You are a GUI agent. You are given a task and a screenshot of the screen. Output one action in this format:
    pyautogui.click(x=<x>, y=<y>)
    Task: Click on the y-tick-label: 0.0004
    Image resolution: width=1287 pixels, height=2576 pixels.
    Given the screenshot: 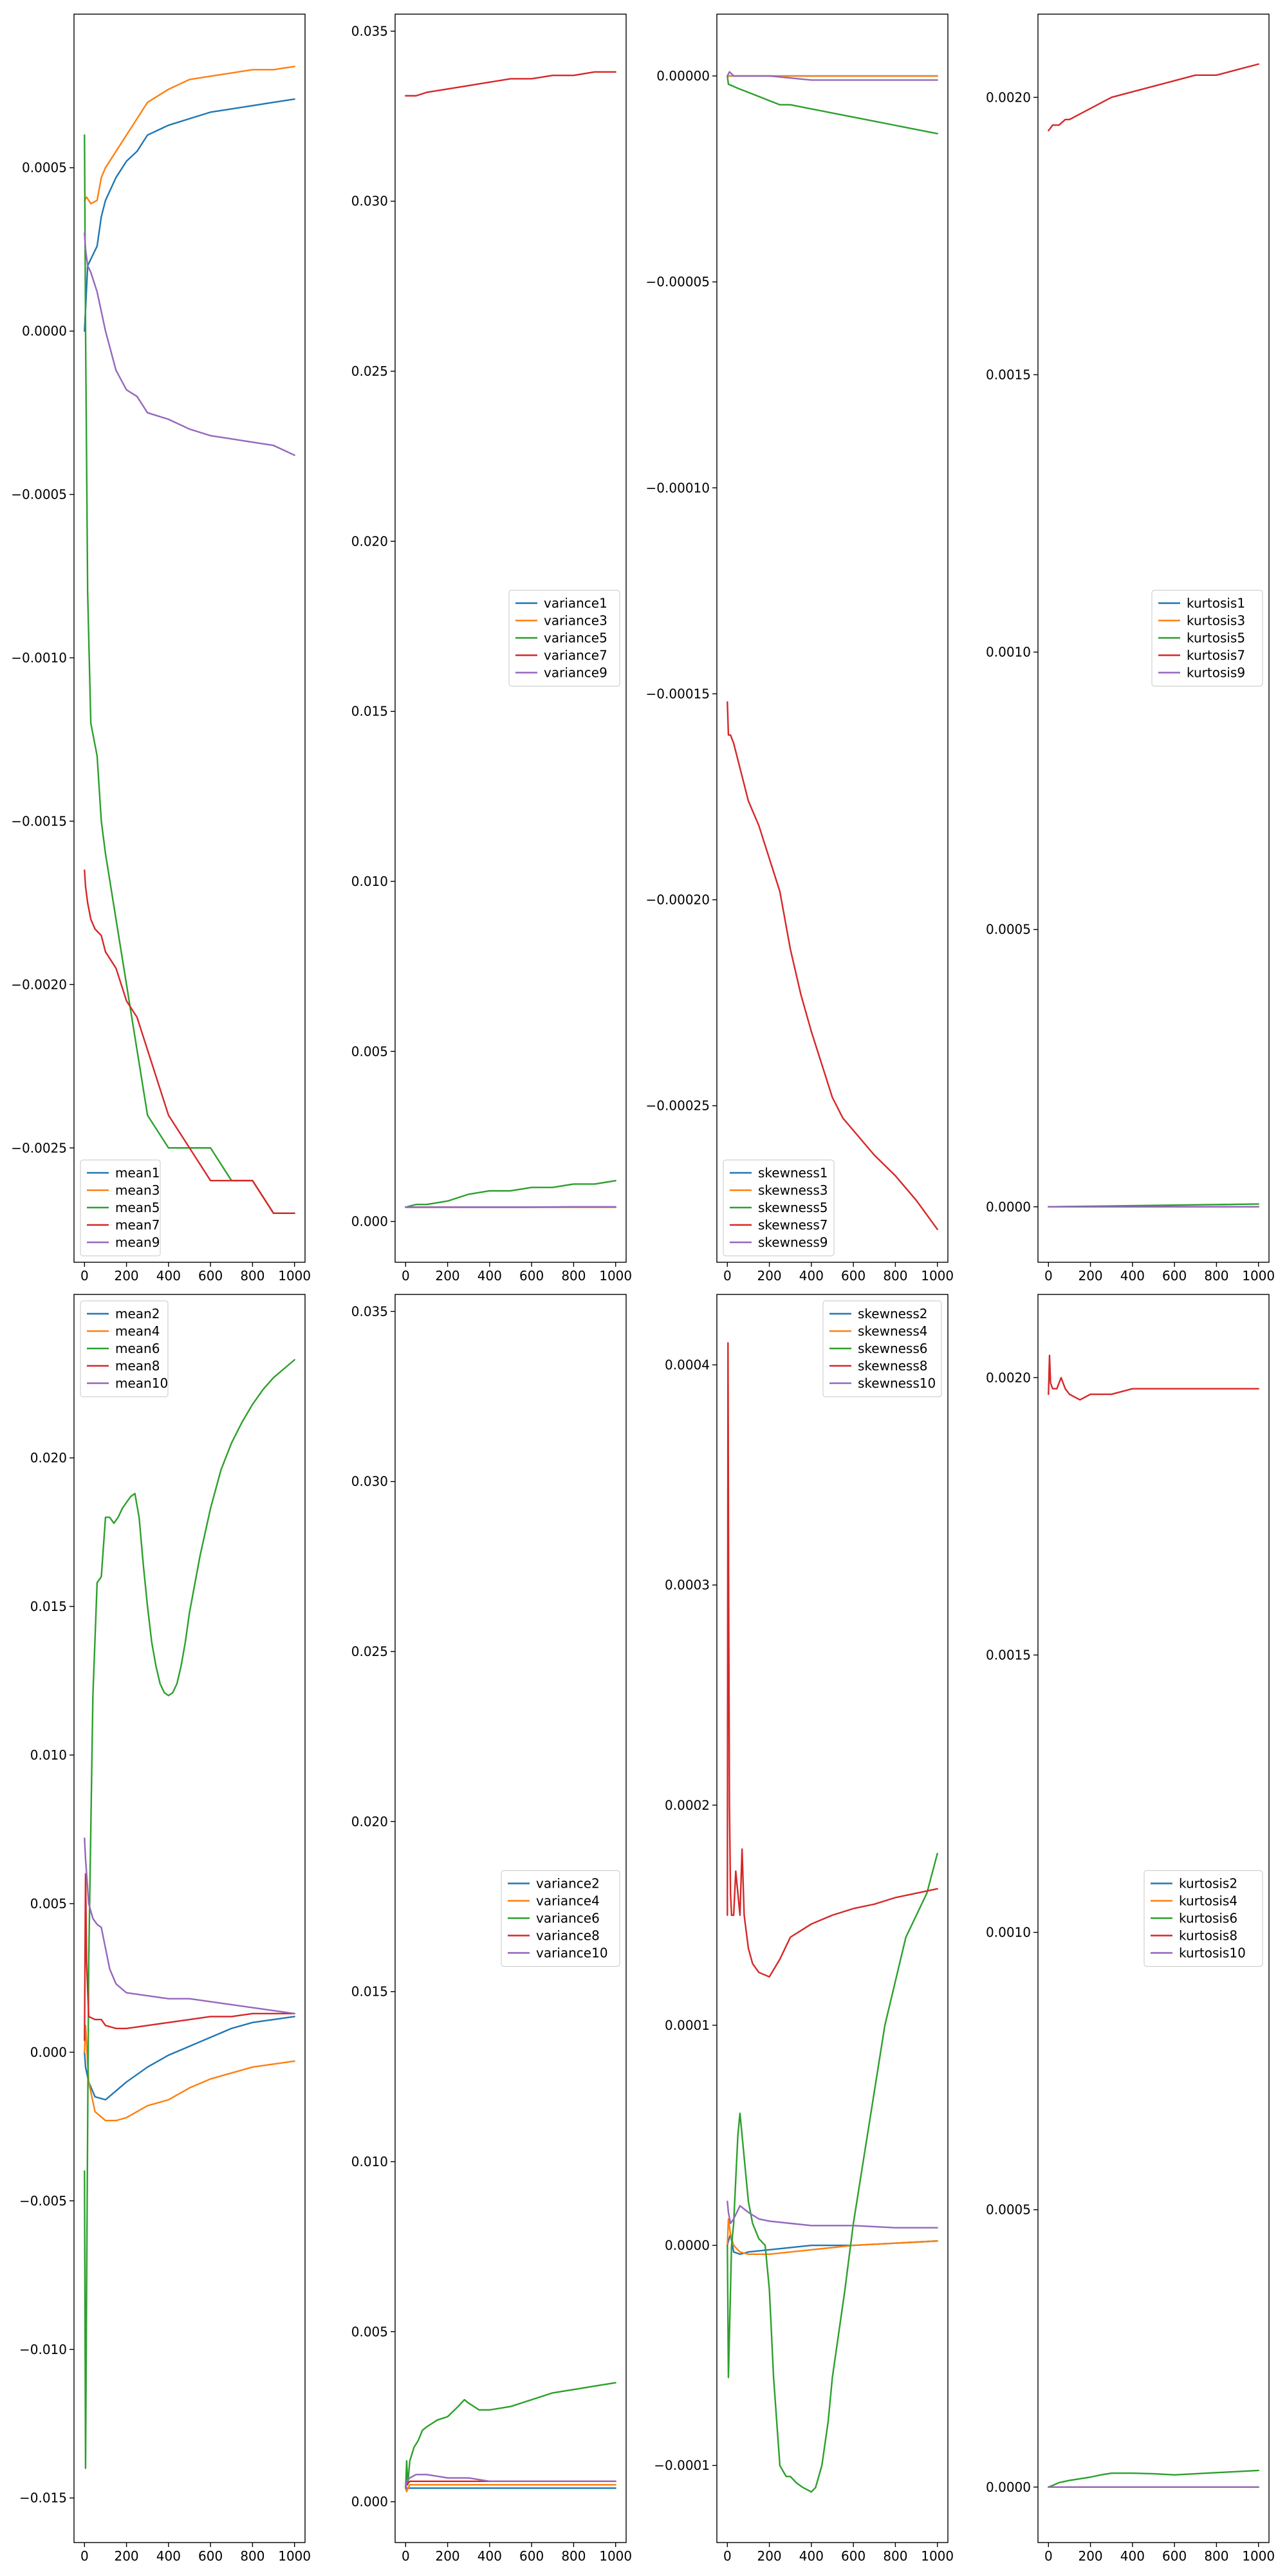 What is the action you would take?
    pyautogui.click(x=687, y=1364)
    